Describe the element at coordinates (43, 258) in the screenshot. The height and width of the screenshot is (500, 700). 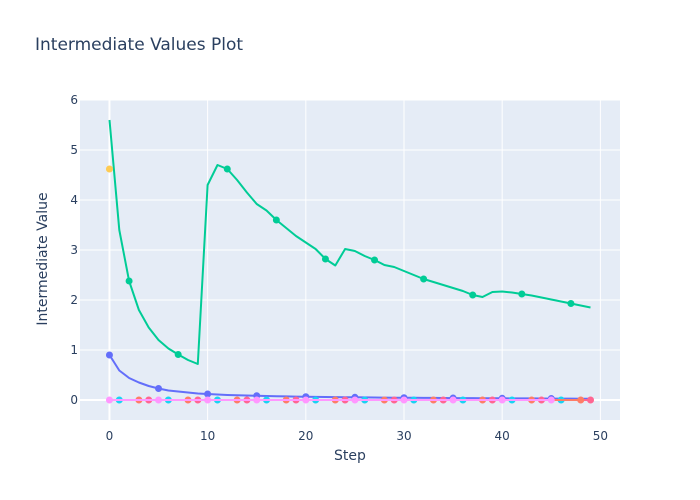
I see `y-axis-title: Intermediate Value` at that location.